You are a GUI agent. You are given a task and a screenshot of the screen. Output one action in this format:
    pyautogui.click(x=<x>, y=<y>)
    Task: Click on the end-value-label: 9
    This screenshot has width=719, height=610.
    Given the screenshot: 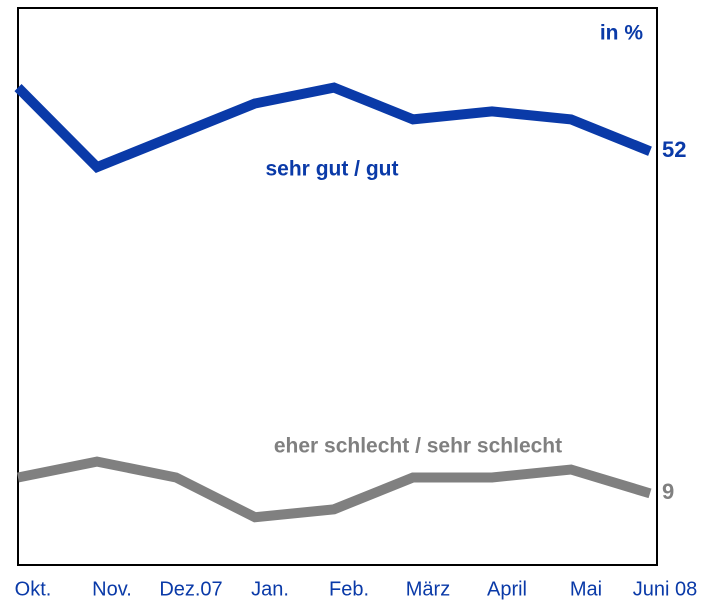 What is the action you would take?
    pyautogui.click(x=668, y=491)
    